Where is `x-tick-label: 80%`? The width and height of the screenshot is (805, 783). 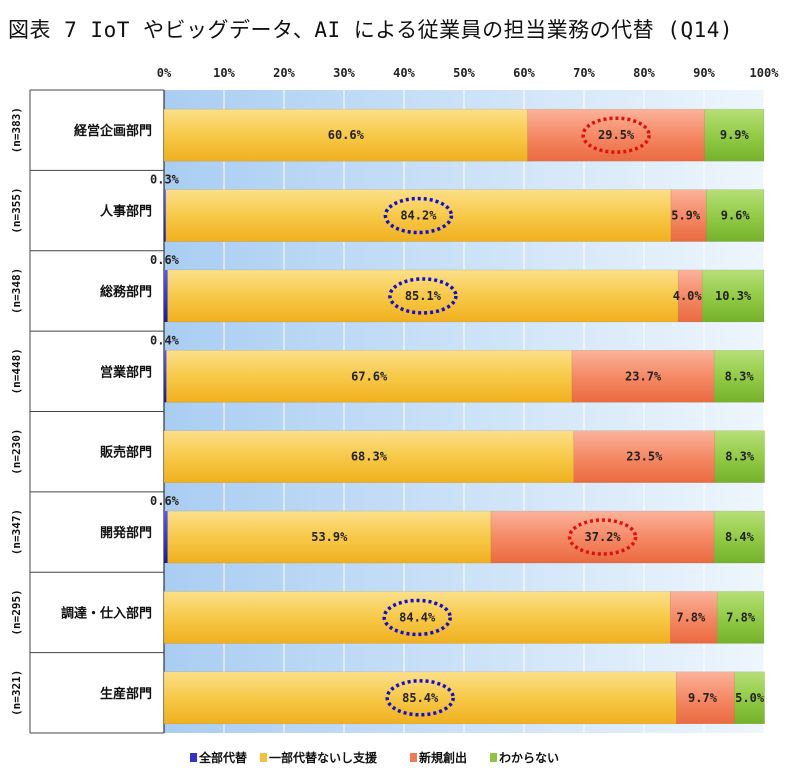
x-tick-label: 80% is located at coordinates (644, 73).